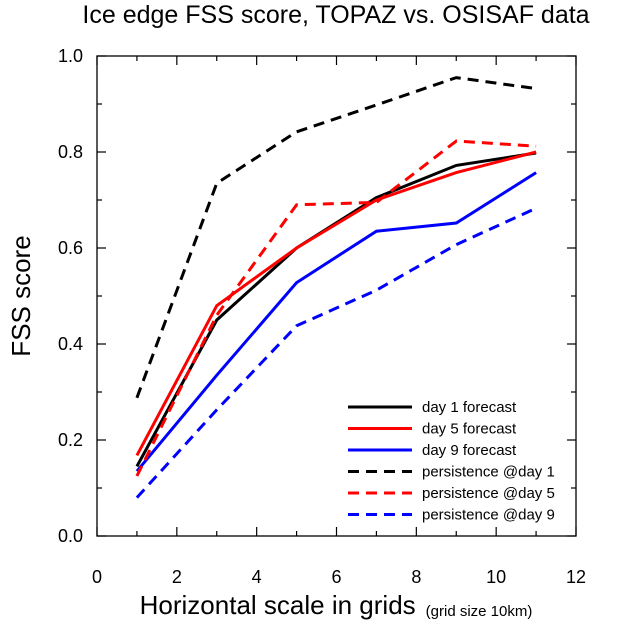  I want to click on legend-label: day 5 forecast, so click(469, 429).